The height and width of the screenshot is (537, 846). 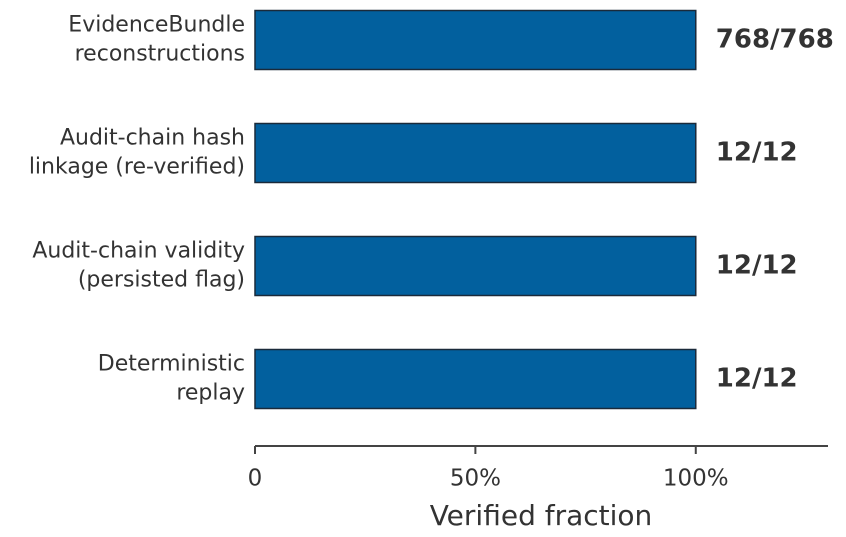 What do you see at coordinates (171, 364) in the screenshot?
I see `y-tick-label: Deterministic` at bounding box center [171, 364].